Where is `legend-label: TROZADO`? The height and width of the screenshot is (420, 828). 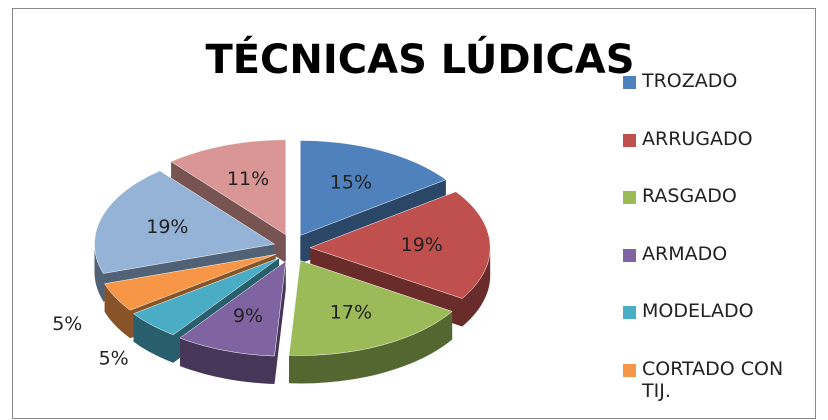 legend-label: TROZADO is located at coordinates (690, 81).